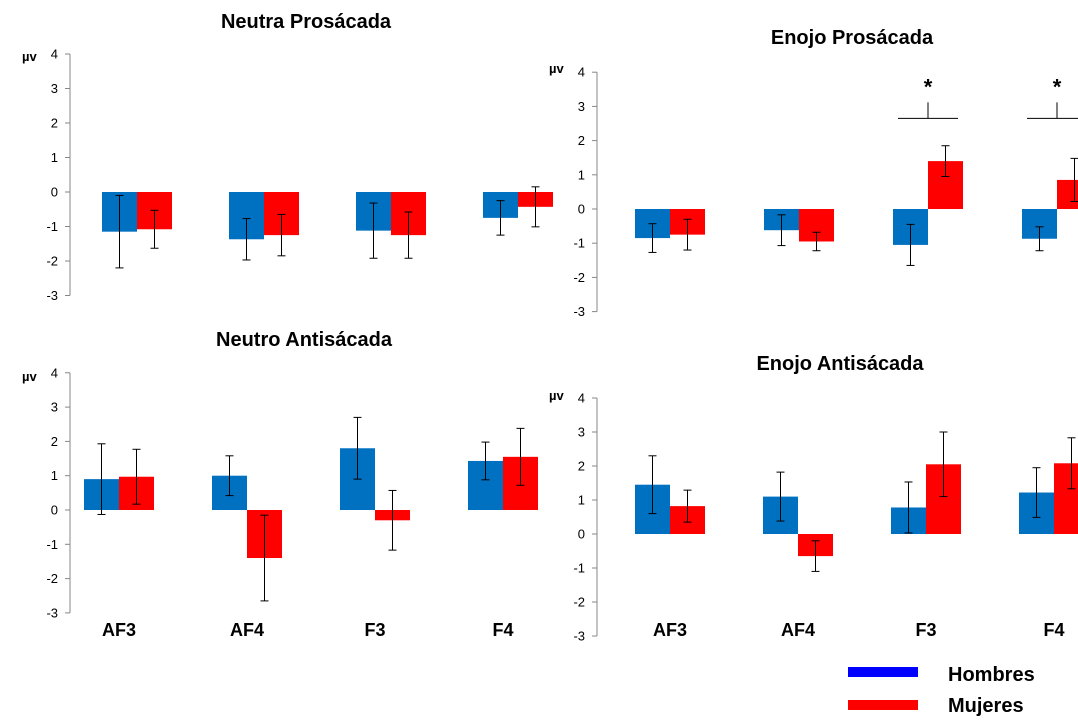  What do you see at coordinates (840, 364) in the screenshot?
I see `panel-title: Enojo Antisácada` at bounding box center [840, 364].